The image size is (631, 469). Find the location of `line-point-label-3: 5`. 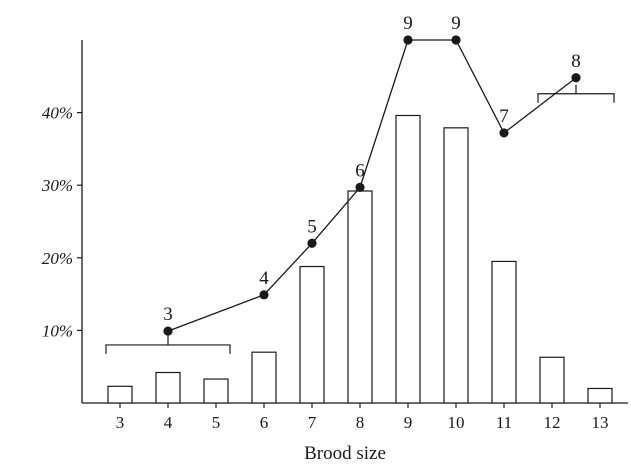

line-point-label-3: 5 is located at coordinates (312, 226).